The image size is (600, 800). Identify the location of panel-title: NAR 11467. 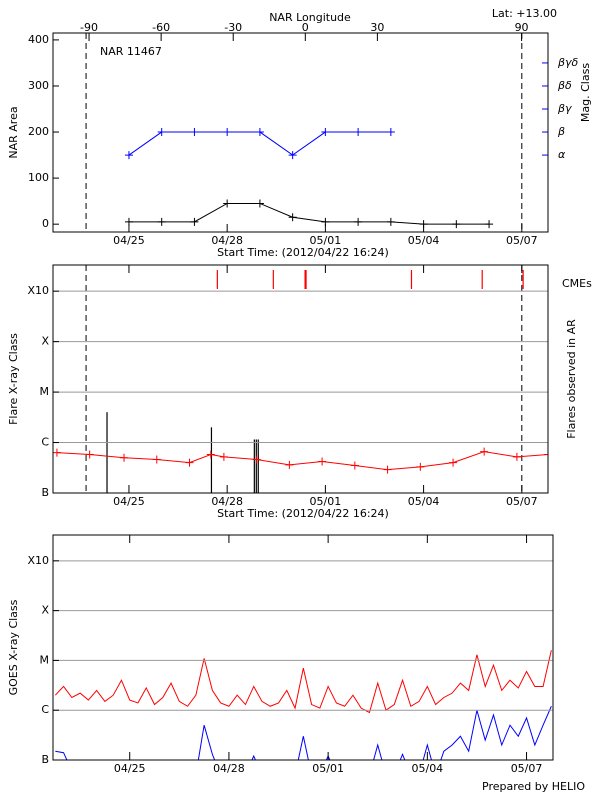
(131, 51).